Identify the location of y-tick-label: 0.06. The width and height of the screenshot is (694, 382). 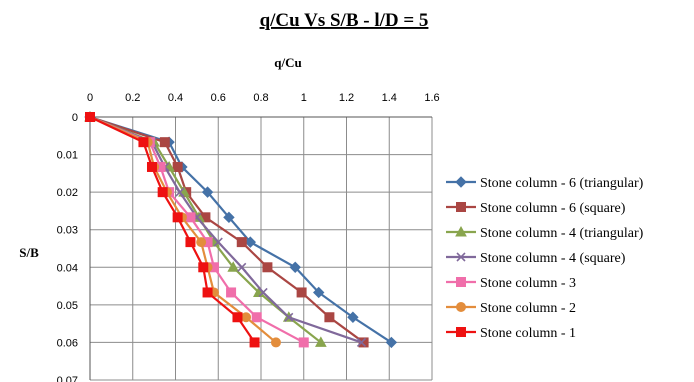
(67, 343).